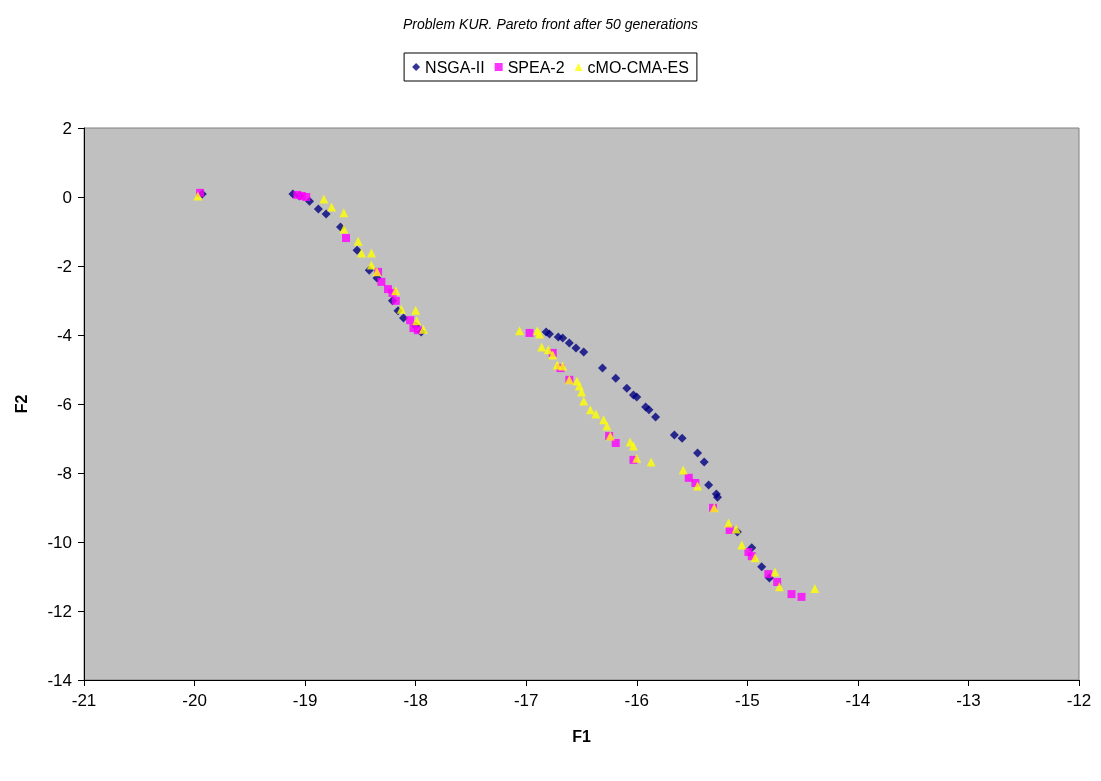 The width and height of the screenshot is (1101, 781). Describe the element at coordinates (67, 197) in the screenshot. I see `y-tick-label: 0` at that location.